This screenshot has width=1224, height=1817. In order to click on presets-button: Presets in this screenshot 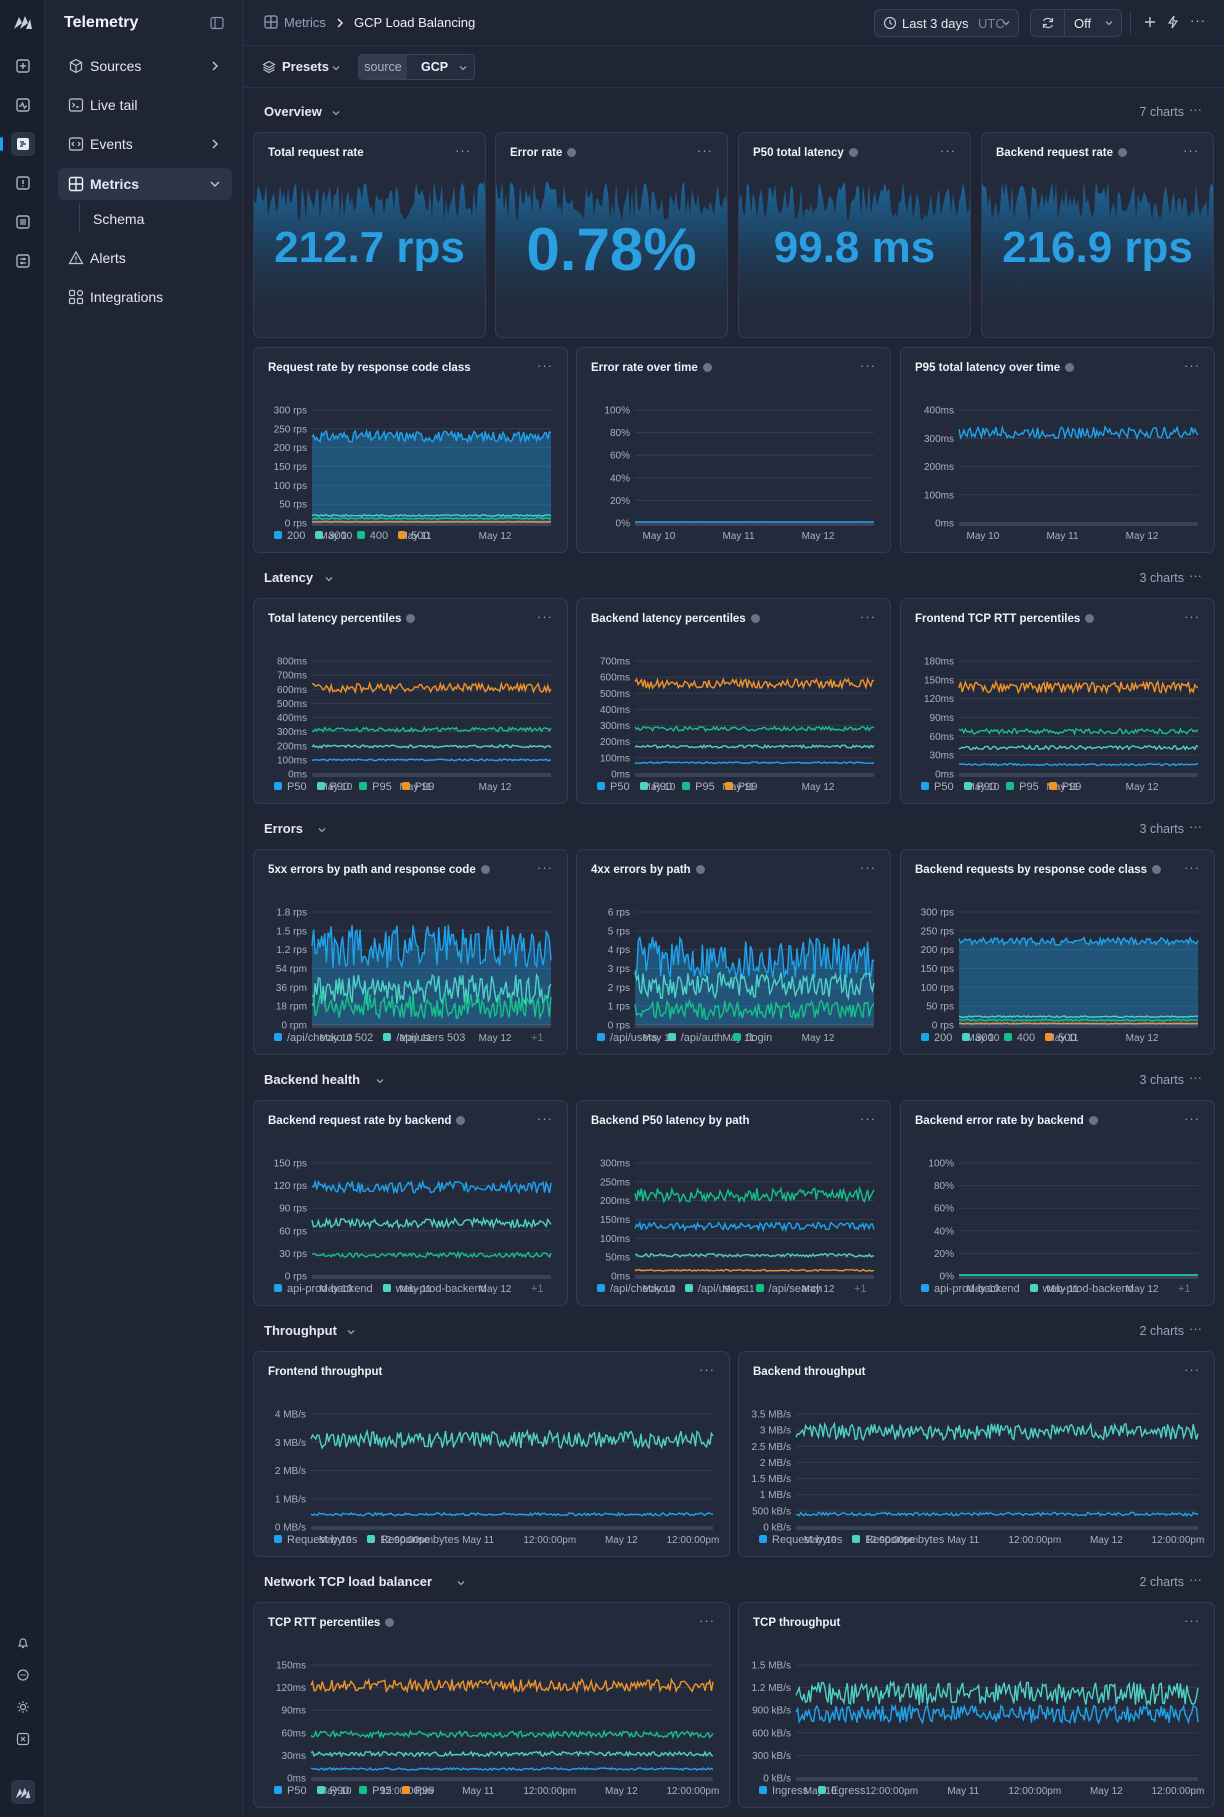, I will do `click(305, 66)`.